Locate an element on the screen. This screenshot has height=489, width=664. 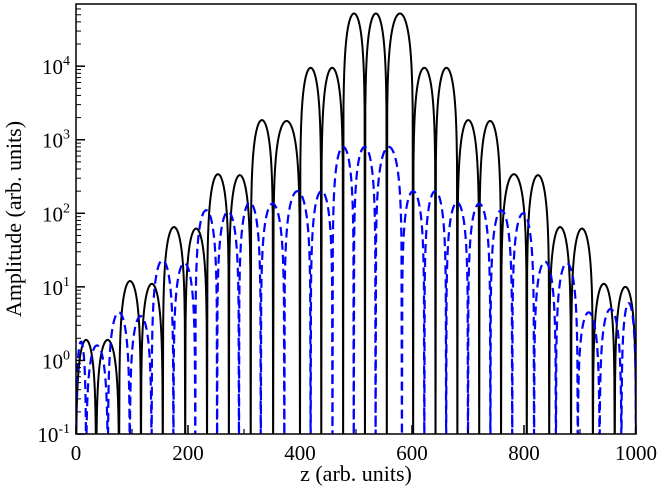
x-tick-label: 1000 is located at coordinates (636, 453).